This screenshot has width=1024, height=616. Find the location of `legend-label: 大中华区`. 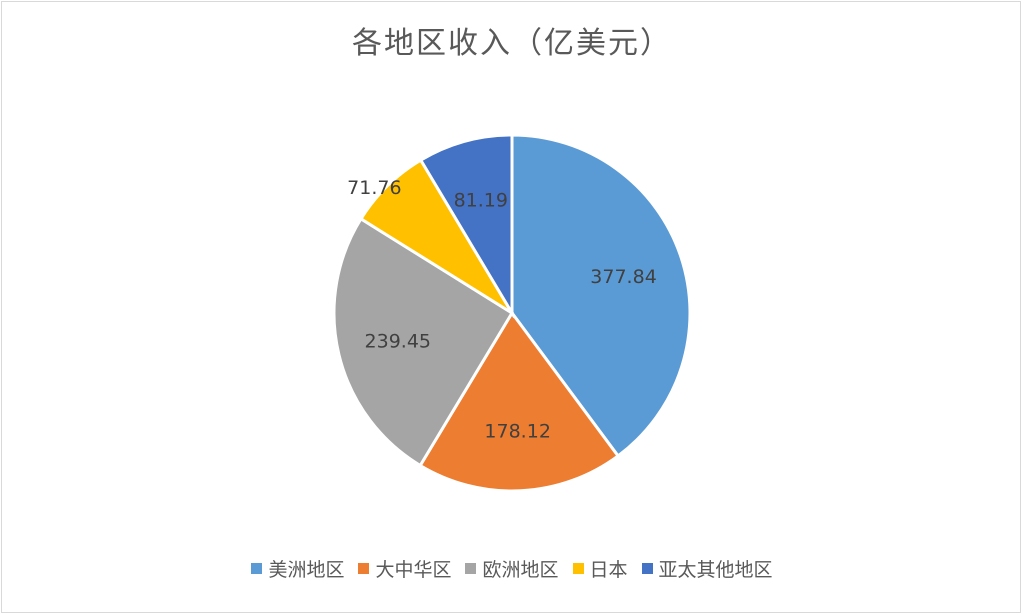

legend-label: 大中华区 is located at coordinates (413, 570).